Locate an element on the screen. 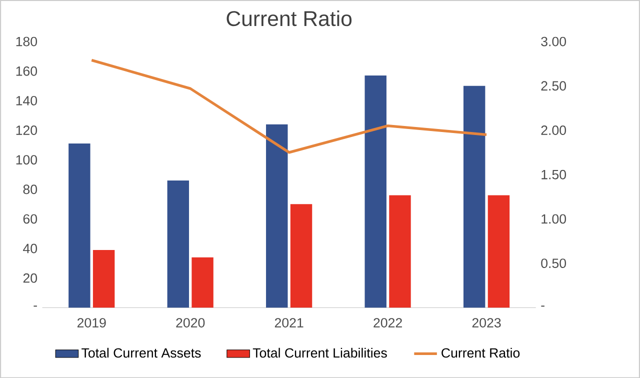 This screenshot has width=640, height=378. chart-title: Current Ratio is located at coordinates (289, 18).